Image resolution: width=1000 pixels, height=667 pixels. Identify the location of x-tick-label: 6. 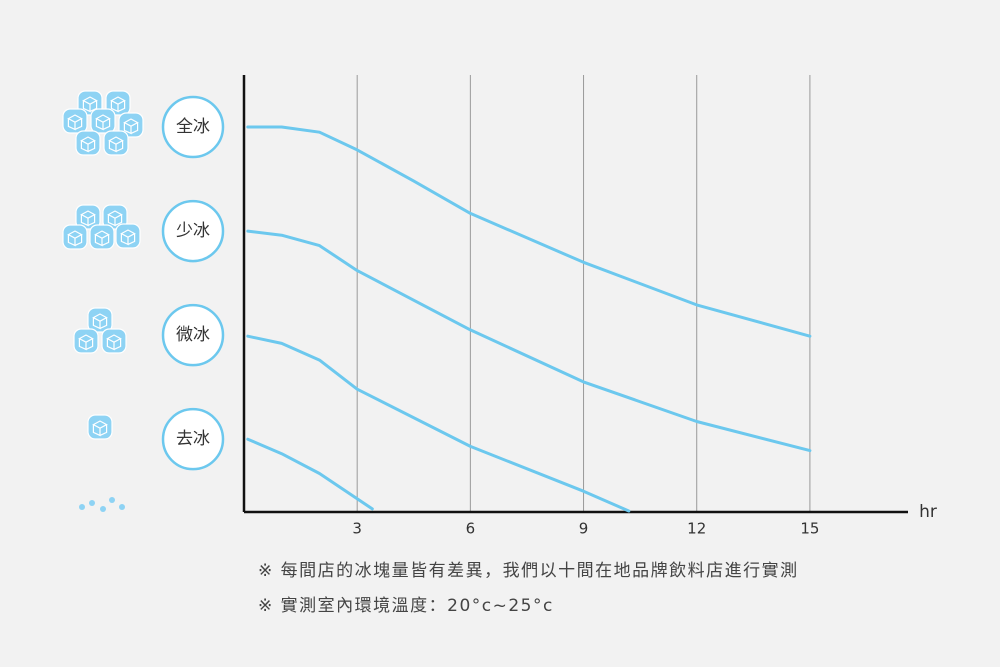
(471, 529).